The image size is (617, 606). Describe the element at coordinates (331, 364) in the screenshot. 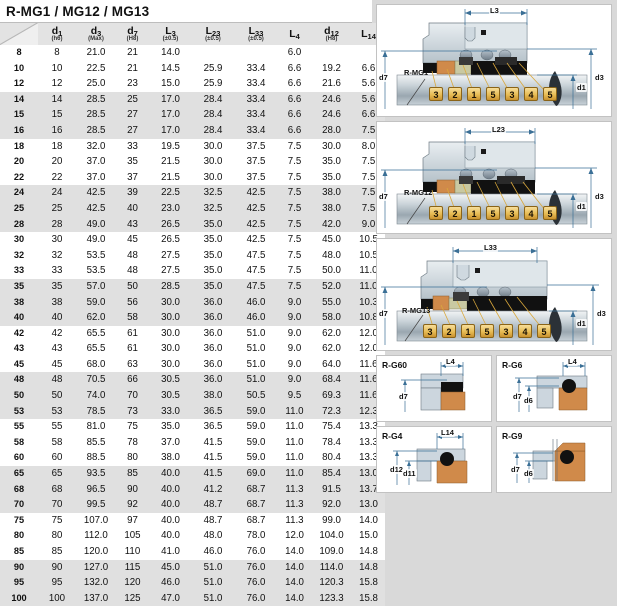

I see `table-cell: 64.0` at that location.